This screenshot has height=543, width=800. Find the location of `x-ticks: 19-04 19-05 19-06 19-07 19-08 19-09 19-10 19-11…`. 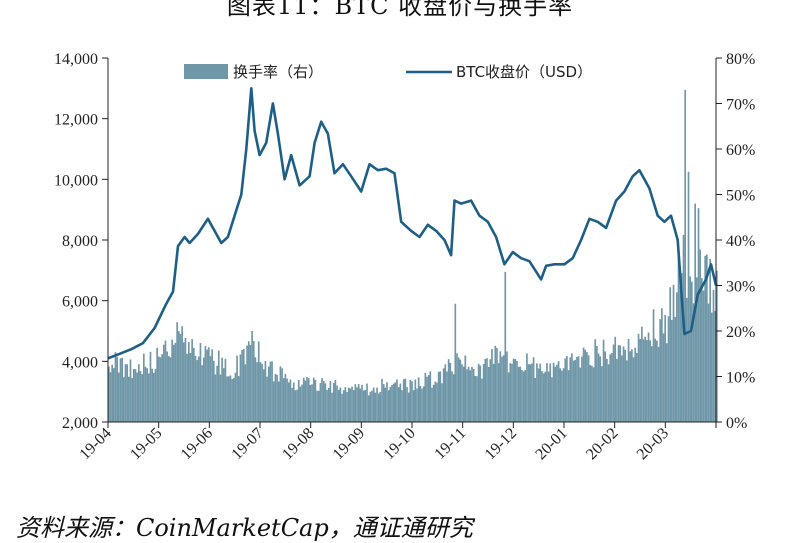

x-ticks: 19-04 19-05 19-06 19-07 19-08 19-09 19-10 19-11… is located at coordinates (396, 442).